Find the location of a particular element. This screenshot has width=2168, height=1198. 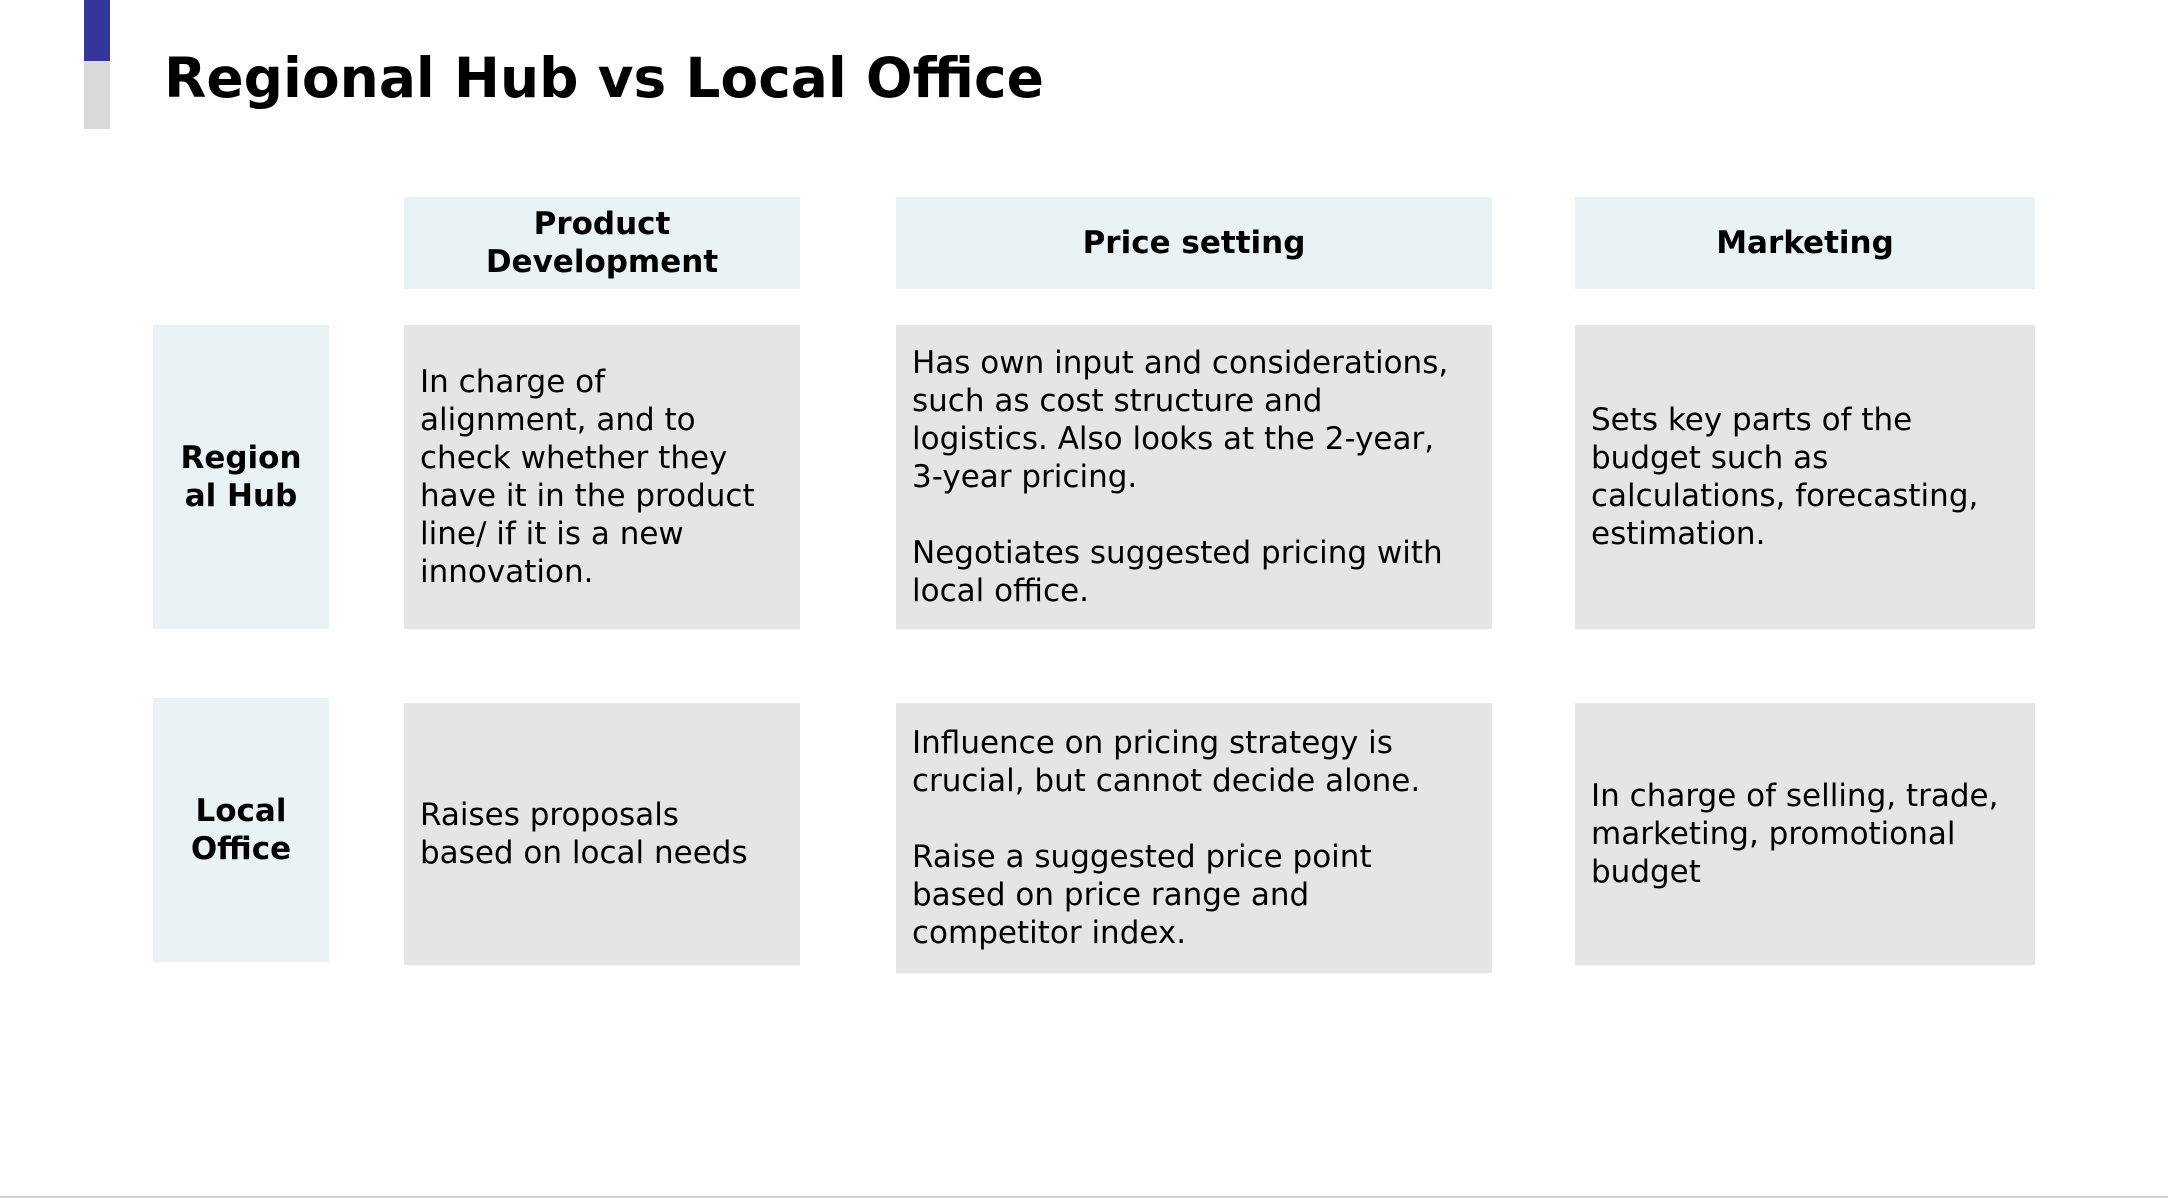

slide-bottom-border is located at coordinates (1084, 1197).